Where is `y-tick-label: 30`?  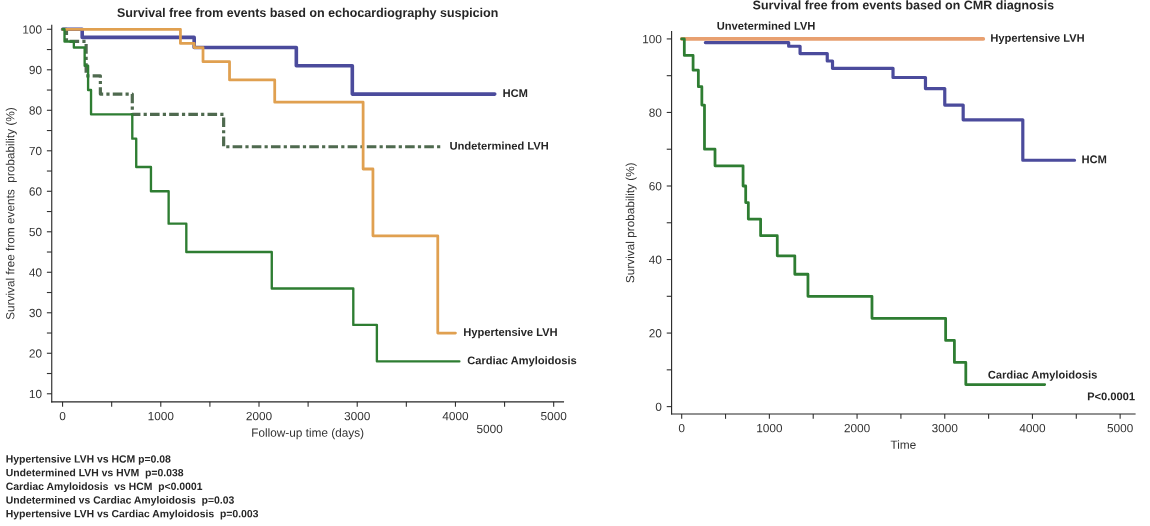 y-tick-label: 30 is located at coordinates (35, 313).